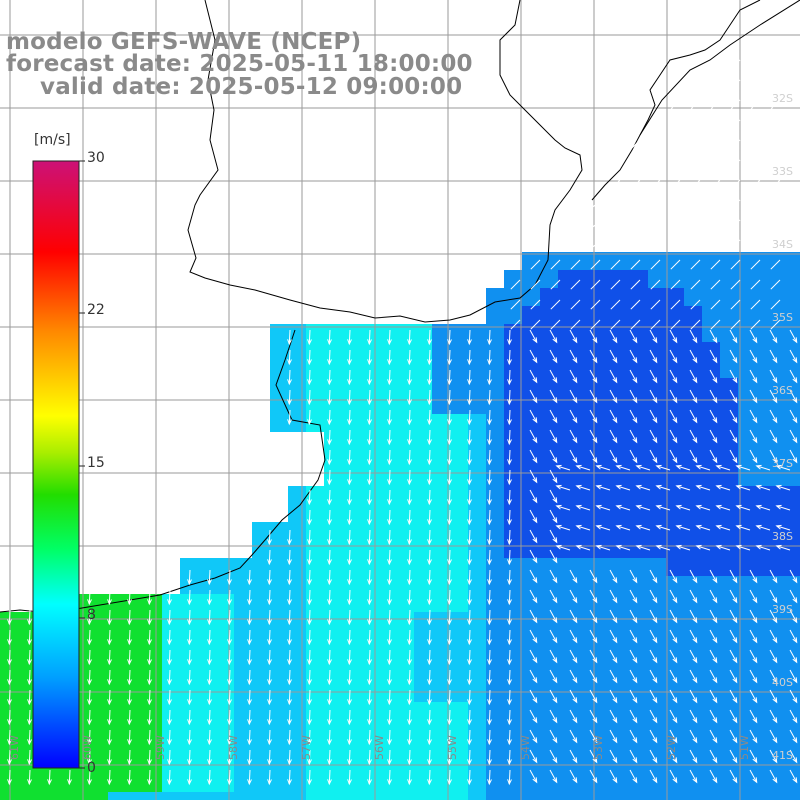  Describe the element at coordinates (525, 747) in the screenshot. I see `longitude-label: 54W` at that location.